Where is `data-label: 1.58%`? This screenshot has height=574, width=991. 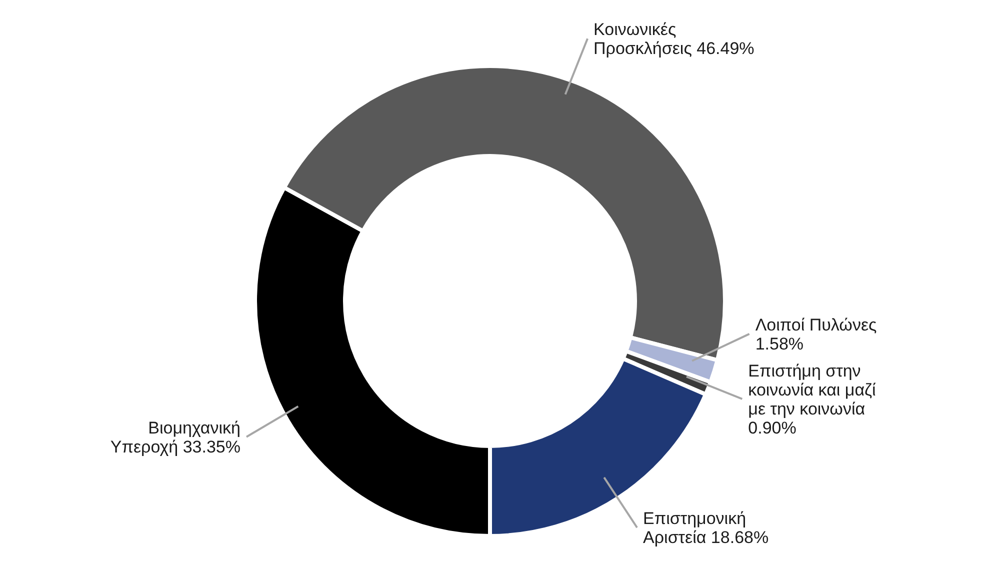
data-label: 1.58% is located at coordinates (779, 343).